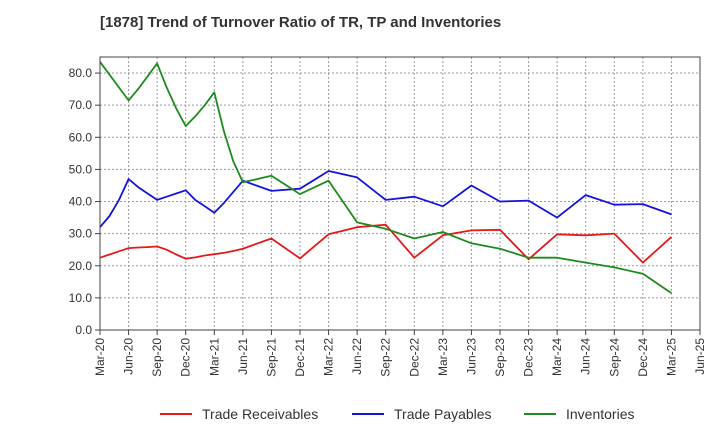  Describe the element at coordinates (176, 414) in the screenshot. I see `legend-swatch-trade-receivables` at that location.